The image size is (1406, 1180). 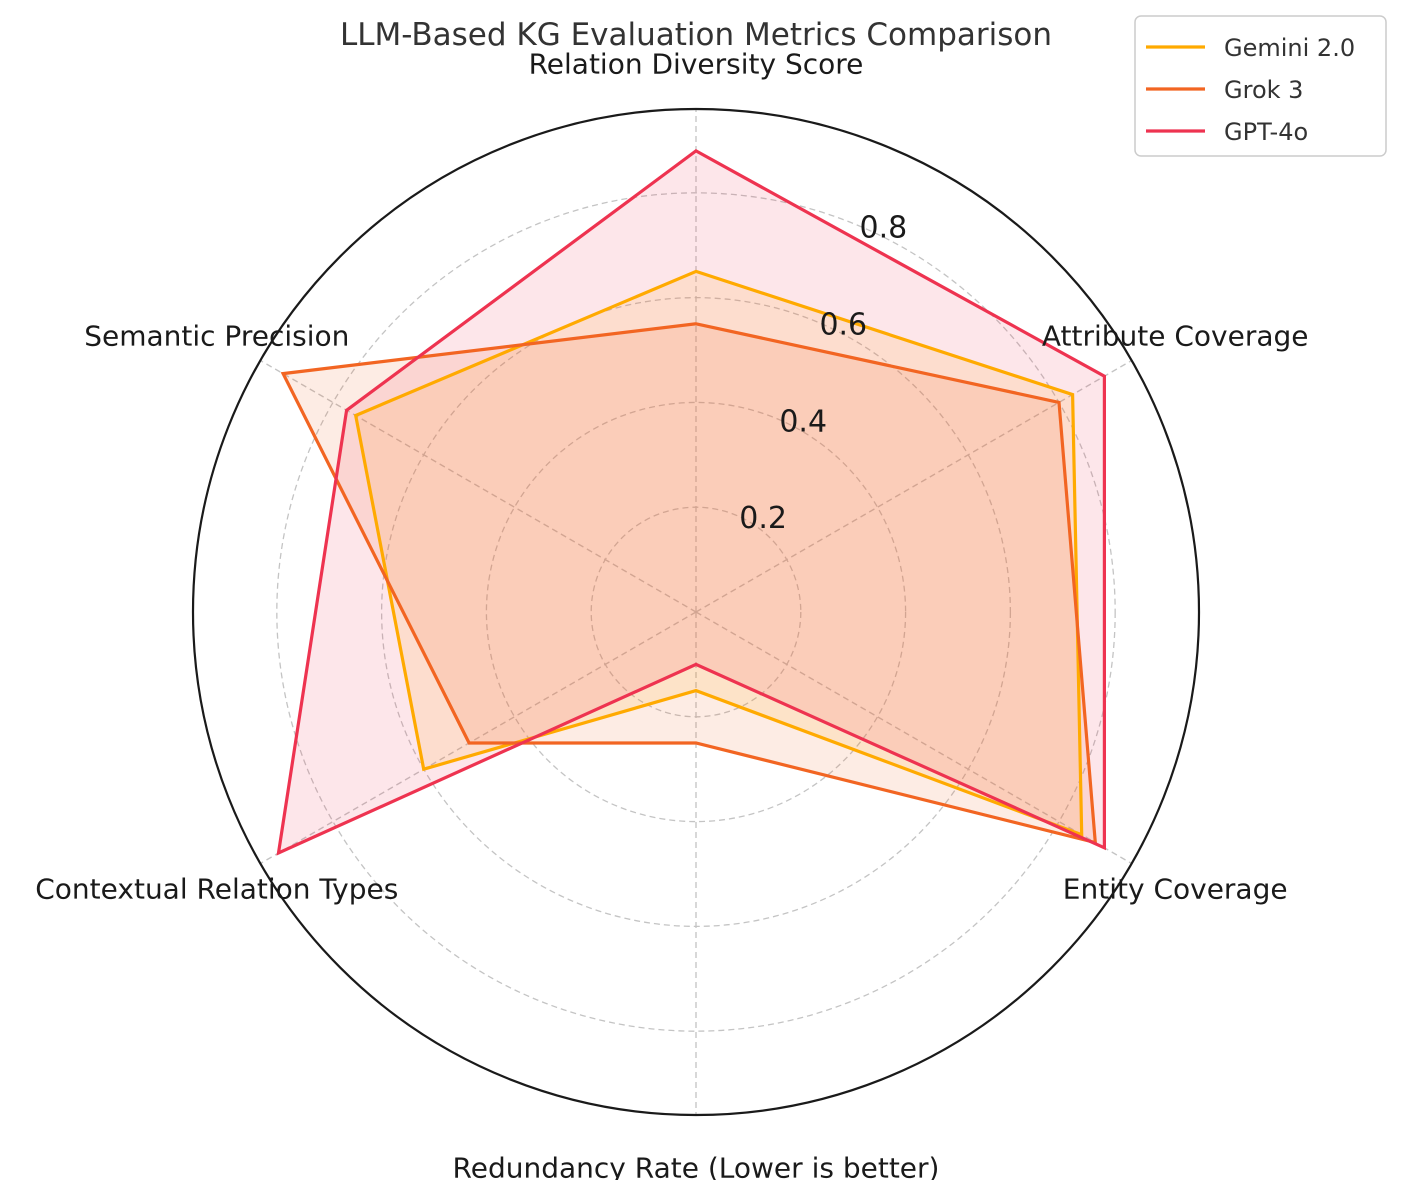 What do you see at coordinates (823, 374) in the screenshot?
I see `radial-ticks: 0.2 0.4 0.6 0.8` at bounding box center [823, 374].